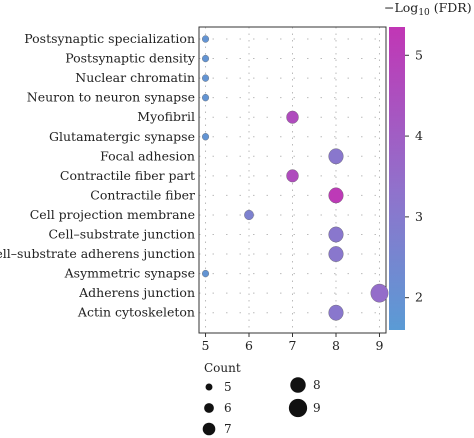  I want to click on category-label: Asymmetric synapse, so click(129, 273).